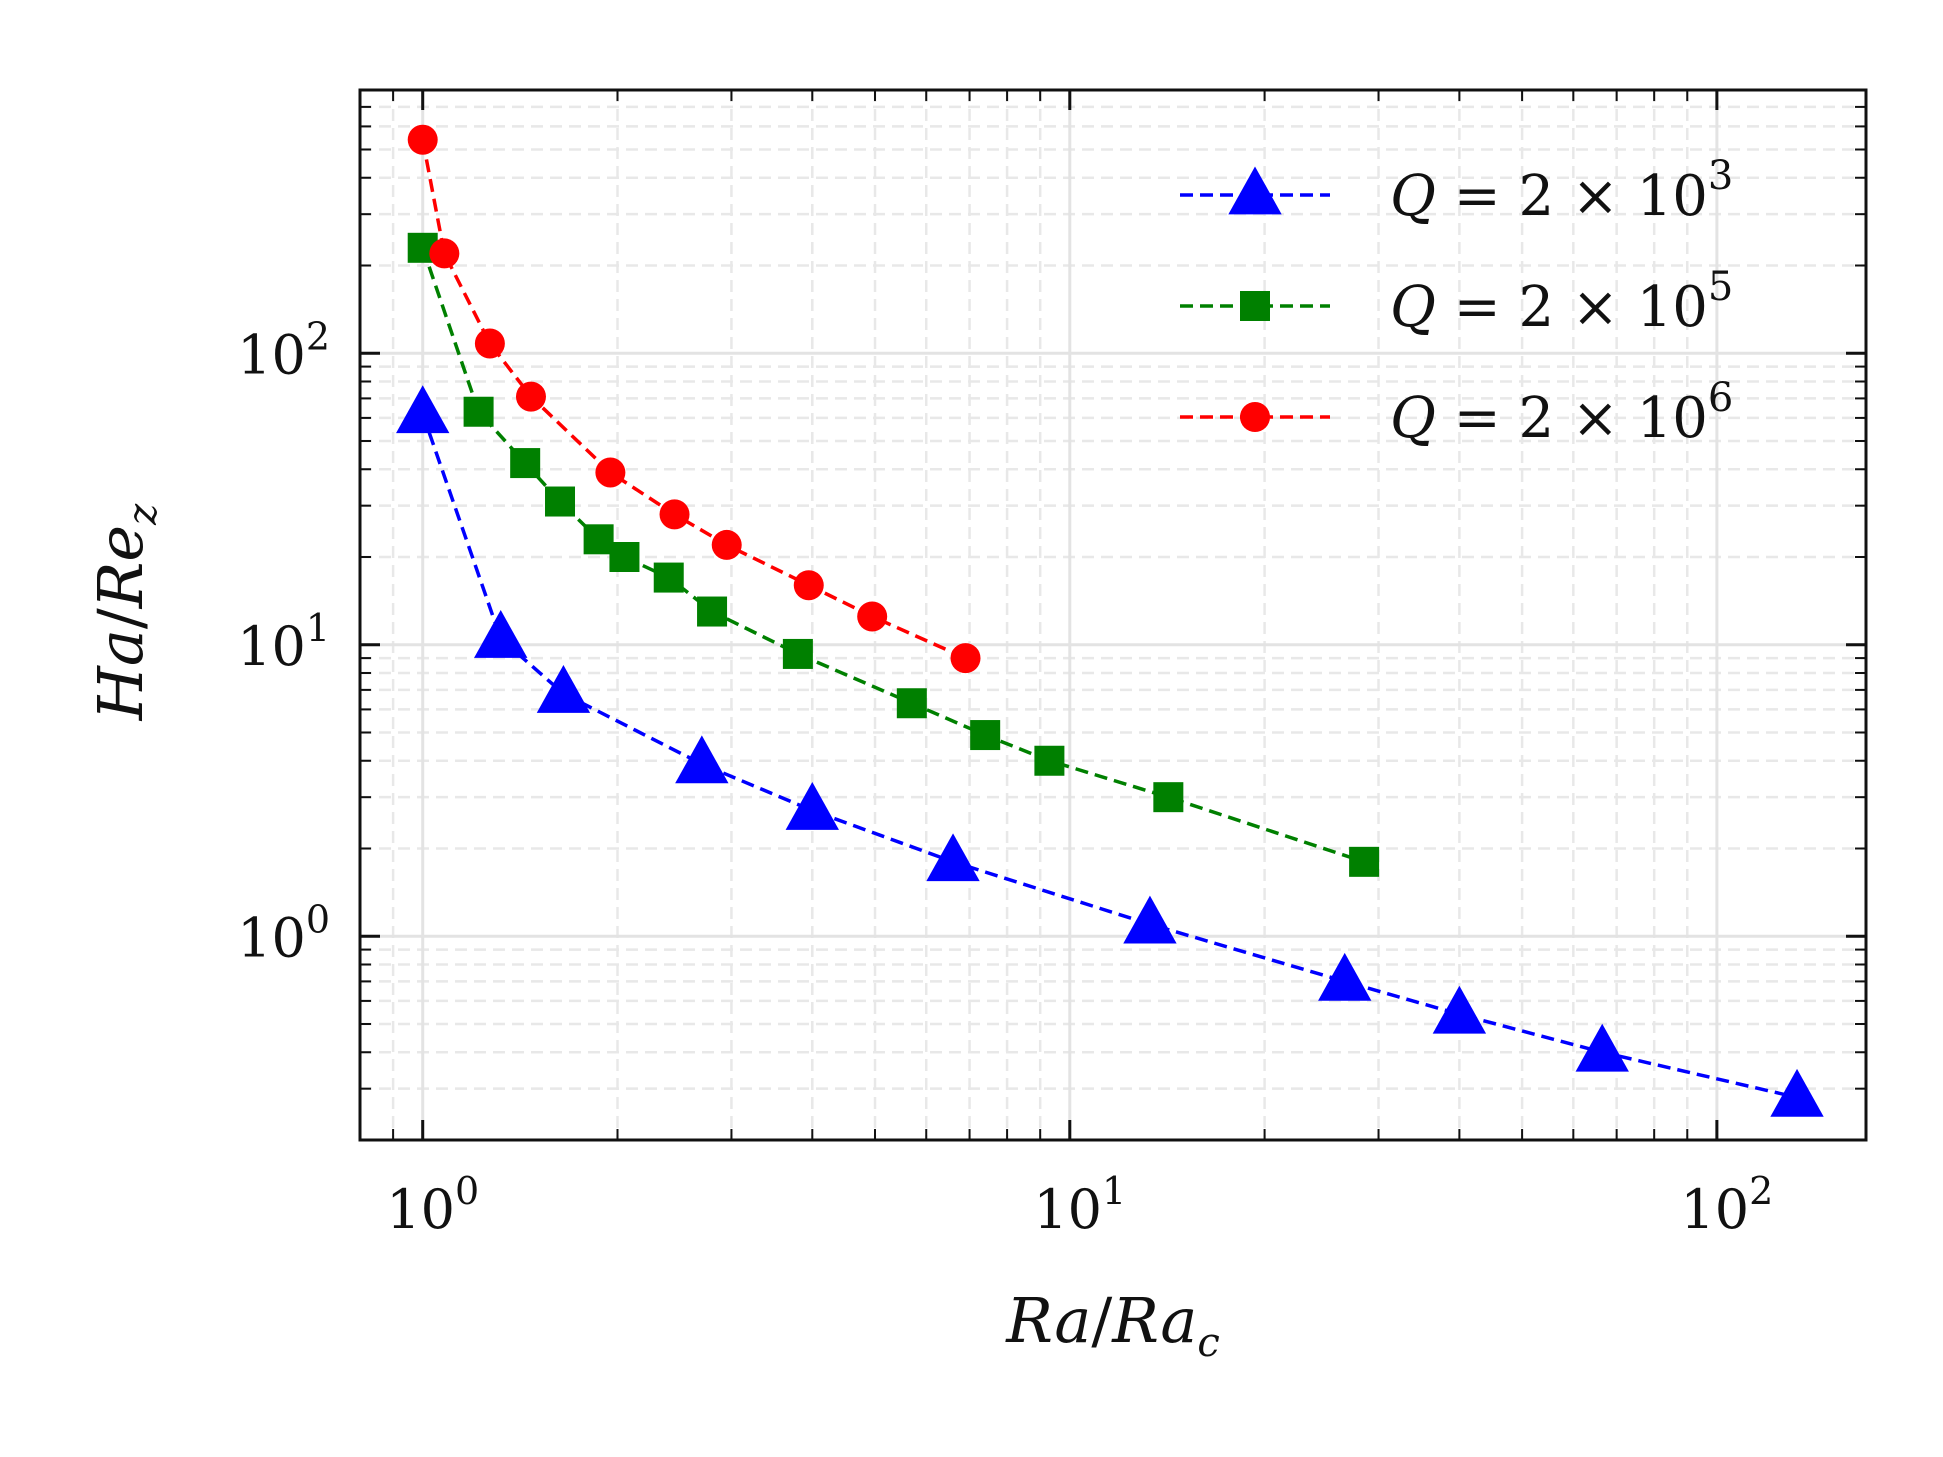 The image size is (1943, 1457). What do you see at coordinates (1208, 1343) in the screenshot?
I see `x-axis-label-sub: c` at bounding box center [1208, 1343].